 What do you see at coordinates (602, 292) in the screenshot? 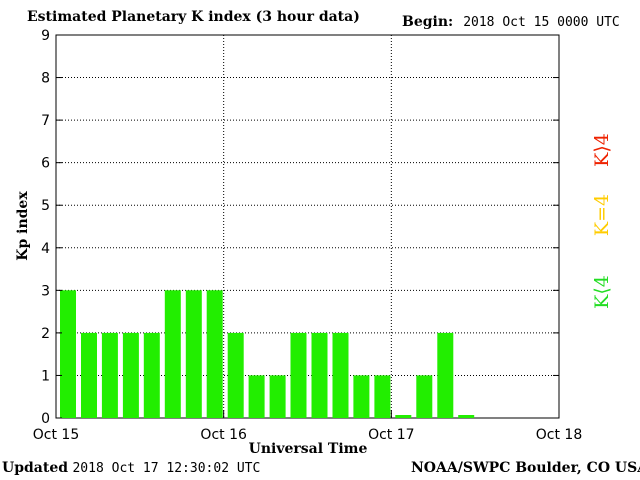
I see `legend-item-k-less-4: K⟨4` at bounding box center [602, 292].